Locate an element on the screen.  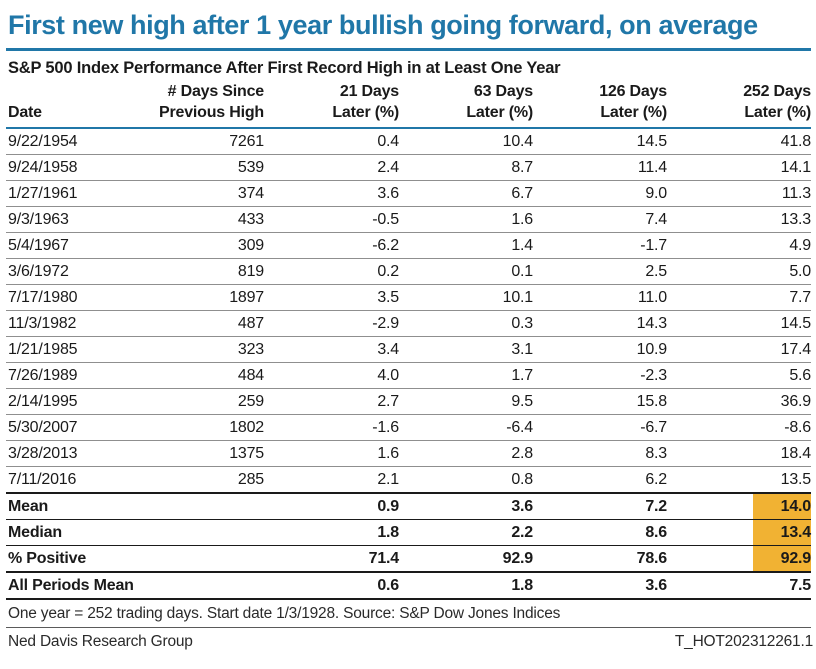
date-cell: 7/26/1989 is located at coordinates (62, 375).